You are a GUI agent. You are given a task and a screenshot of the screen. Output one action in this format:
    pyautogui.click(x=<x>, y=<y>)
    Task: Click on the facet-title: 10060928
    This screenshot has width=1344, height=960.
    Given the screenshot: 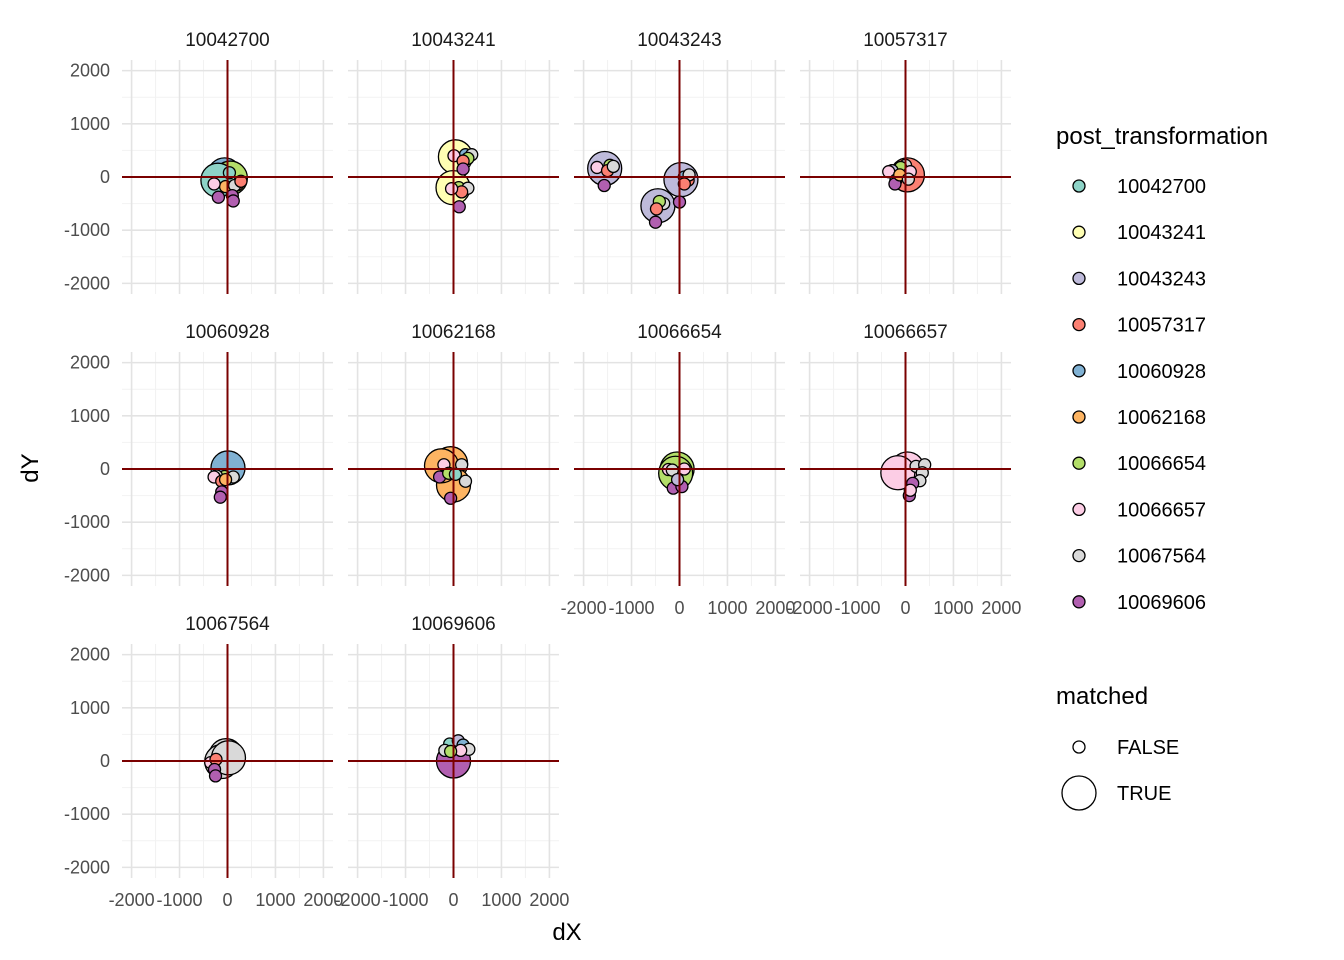 What is the action you would take?
    pyautogui.click(x=227, y=332)
    